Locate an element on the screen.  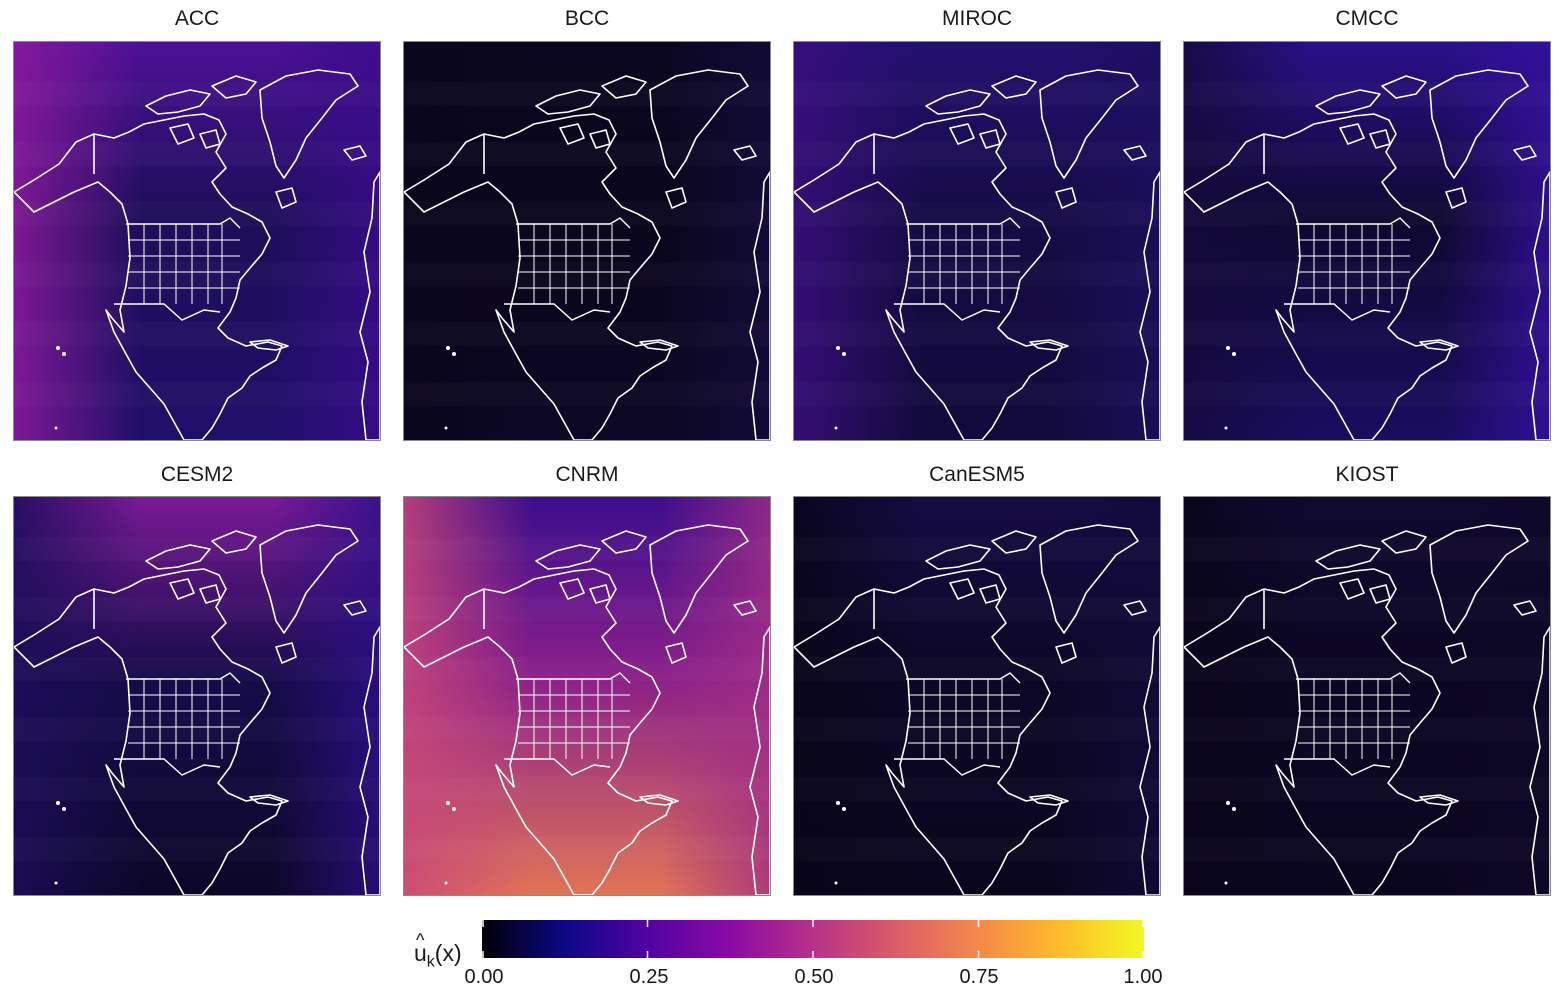
map-panel-bcc: BCC is located at coordinates (587, 220).